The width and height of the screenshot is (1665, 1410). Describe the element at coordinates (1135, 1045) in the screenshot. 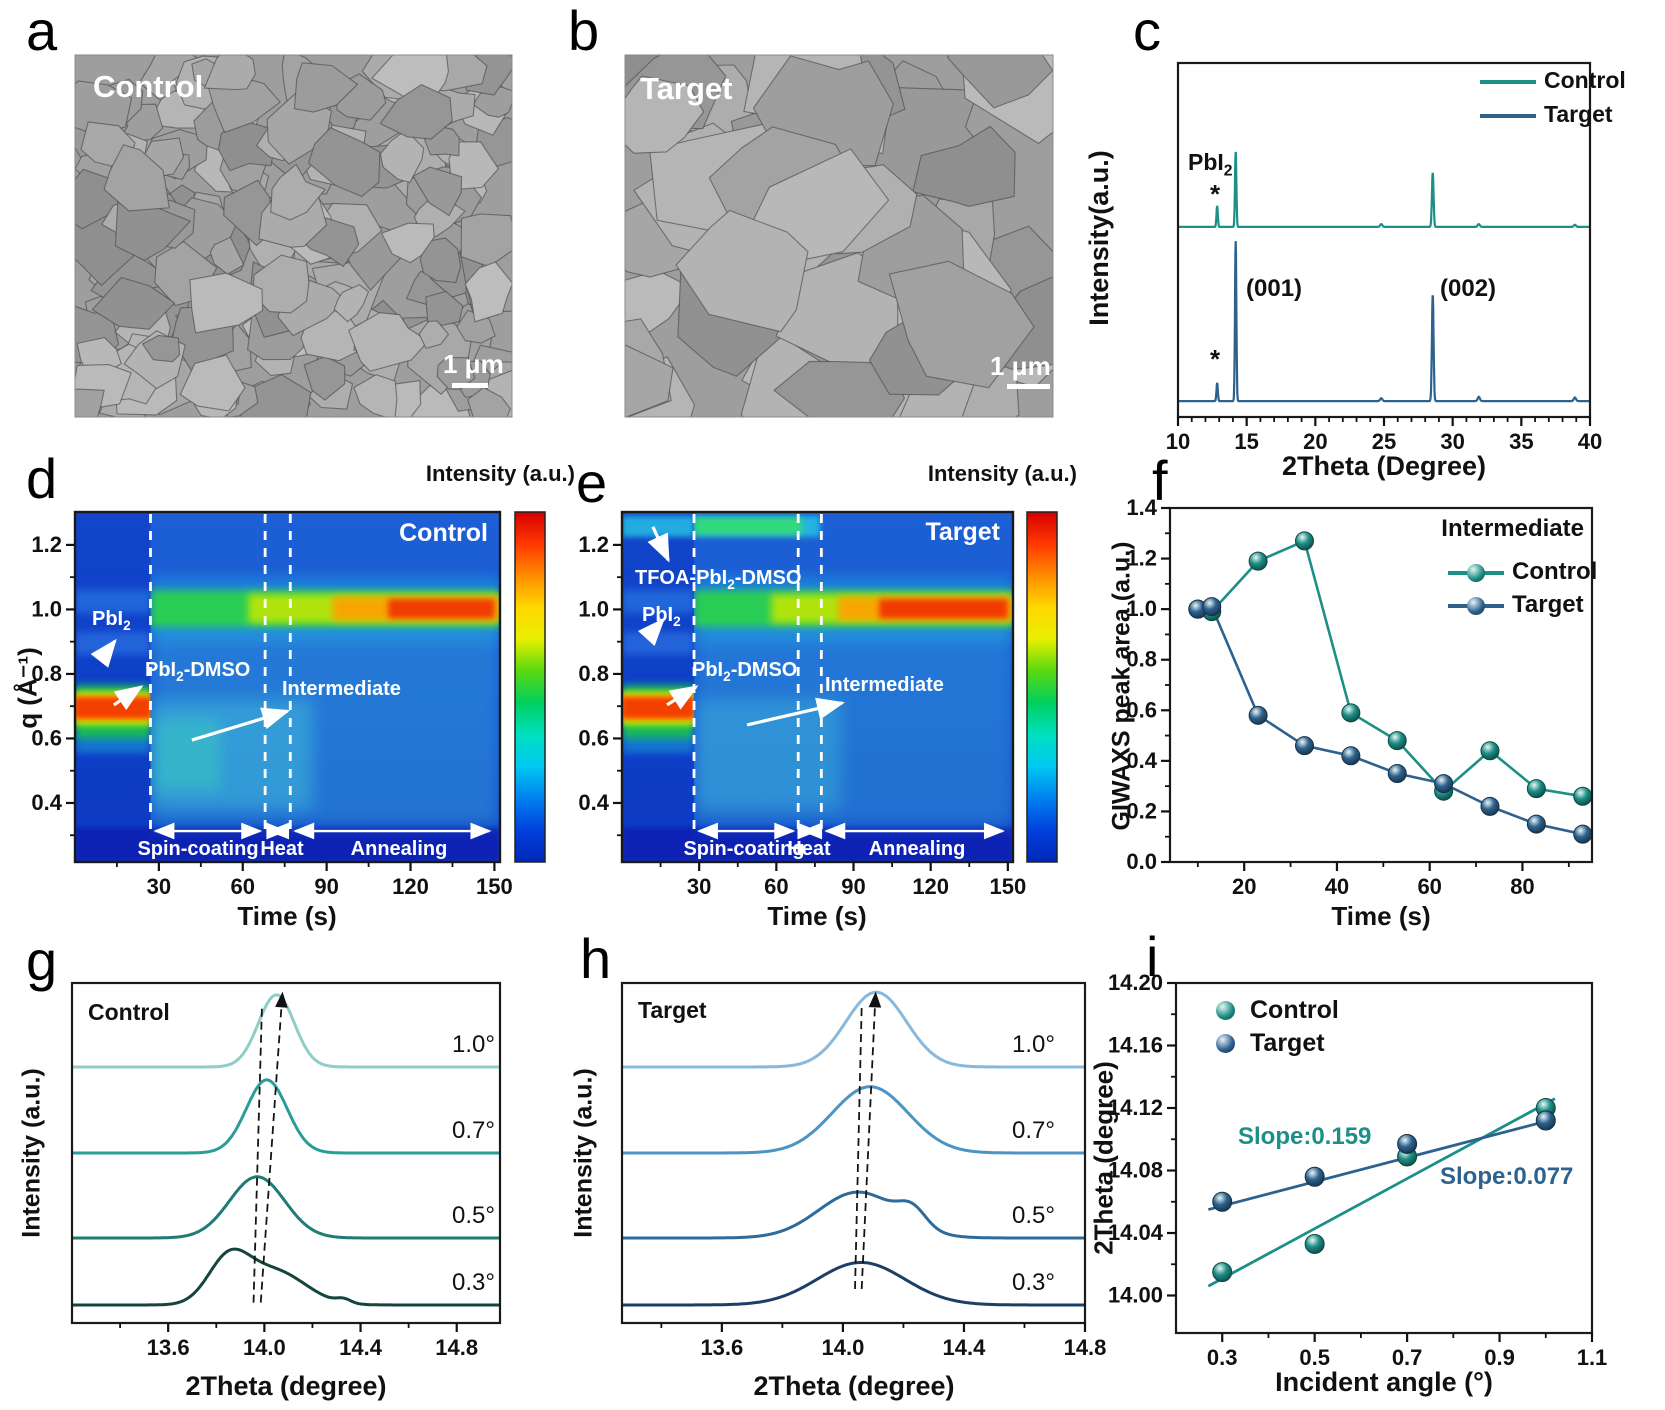

I see `y-tick-label: 14.16` at that location.